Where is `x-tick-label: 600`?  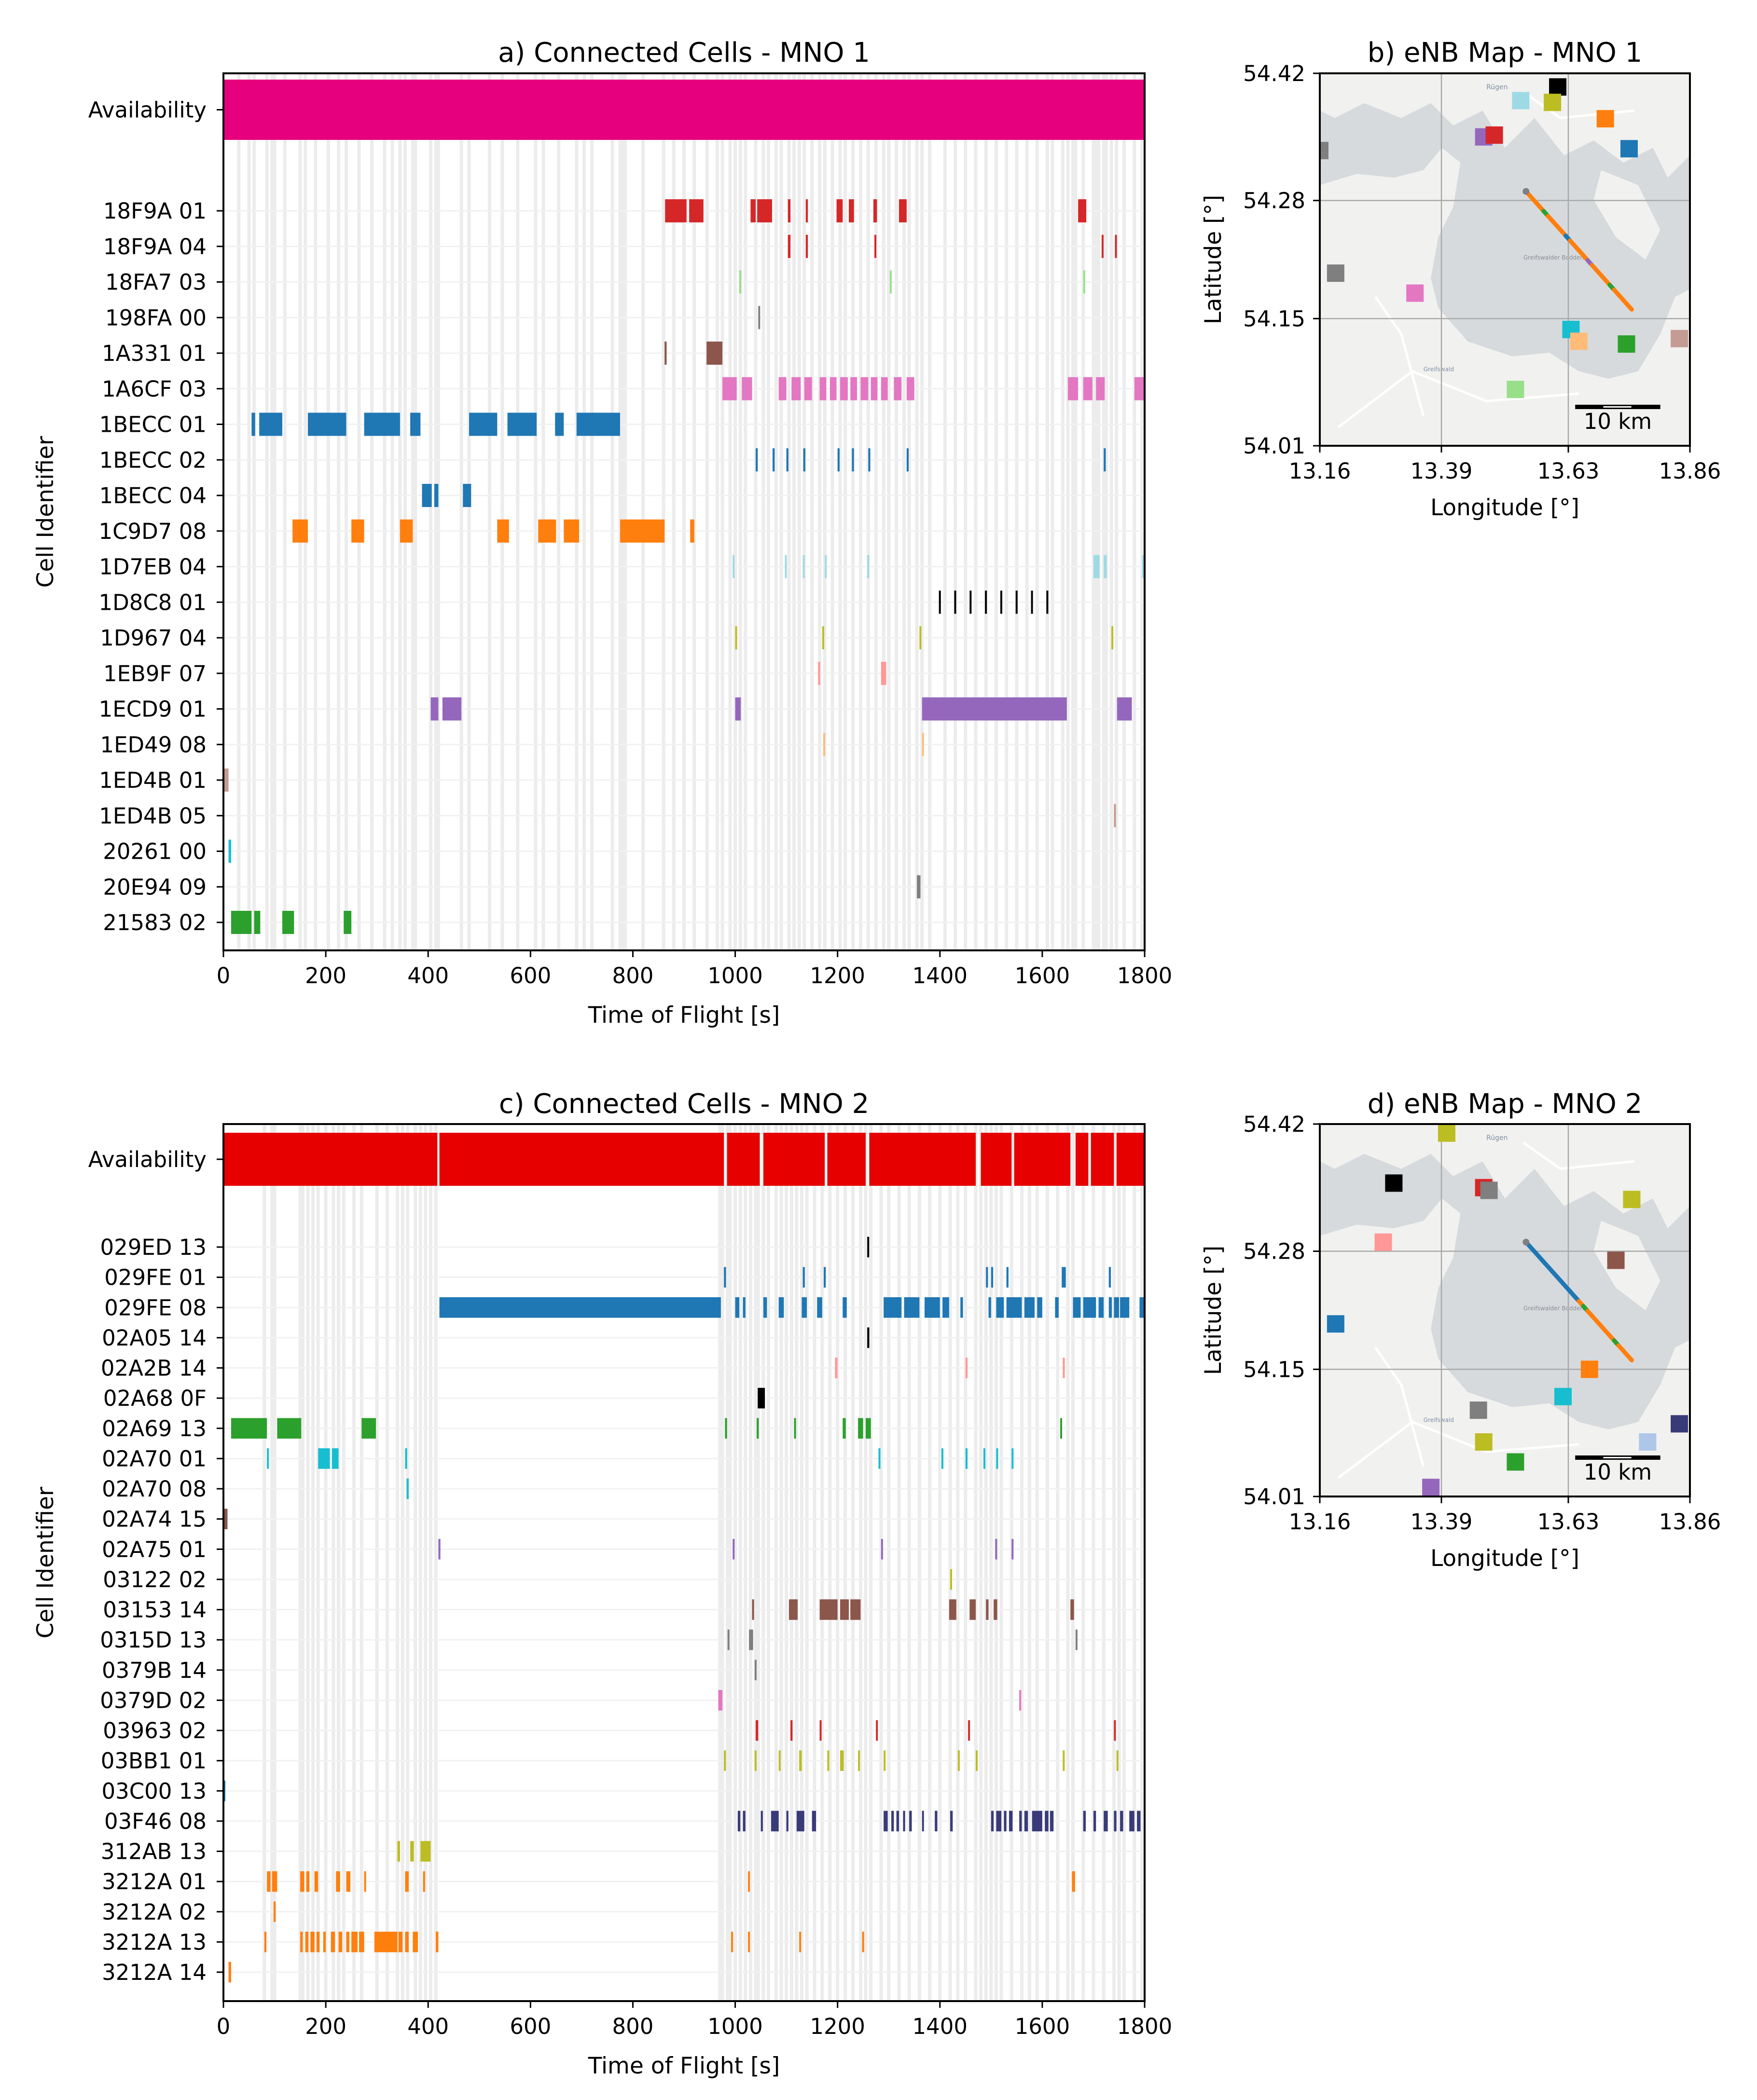
x-tick-label: 600 is located at coordinates (530, 975).